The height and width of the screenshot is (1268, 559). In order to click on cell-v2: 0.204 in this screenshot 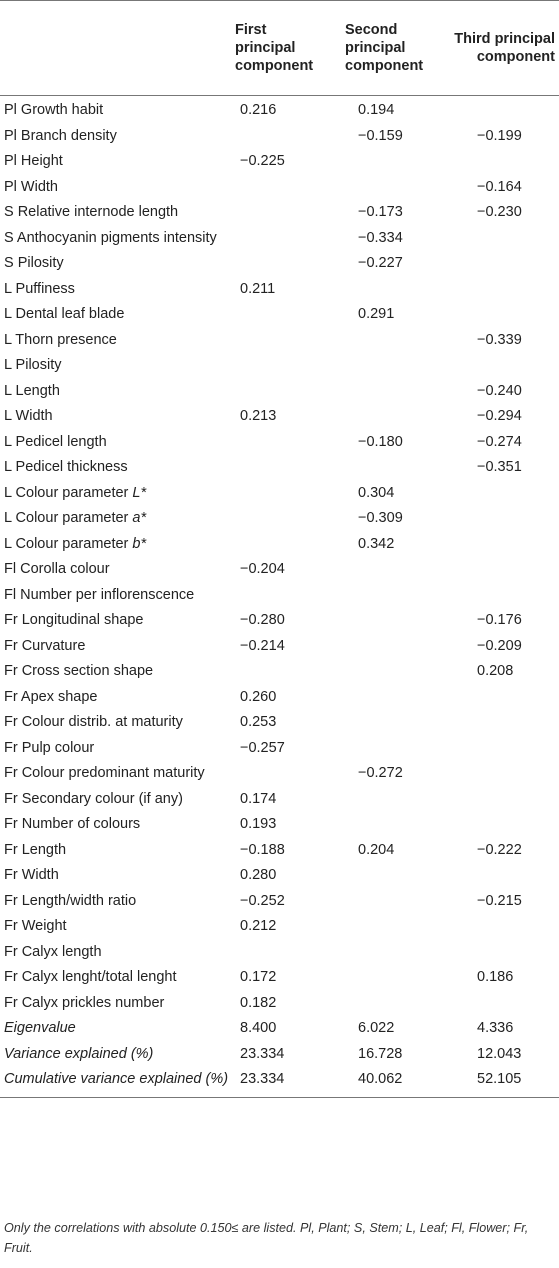, I will do `click(376, 849)`.